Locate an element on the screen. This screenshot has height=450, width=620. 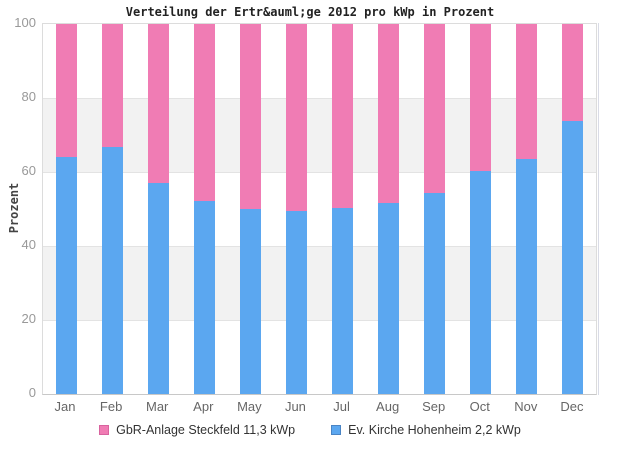
x-axis: Jan Feb Mar Apr May Jun Jul Aug Sep Oct Nov Dec is located at coordinates (310, 407).